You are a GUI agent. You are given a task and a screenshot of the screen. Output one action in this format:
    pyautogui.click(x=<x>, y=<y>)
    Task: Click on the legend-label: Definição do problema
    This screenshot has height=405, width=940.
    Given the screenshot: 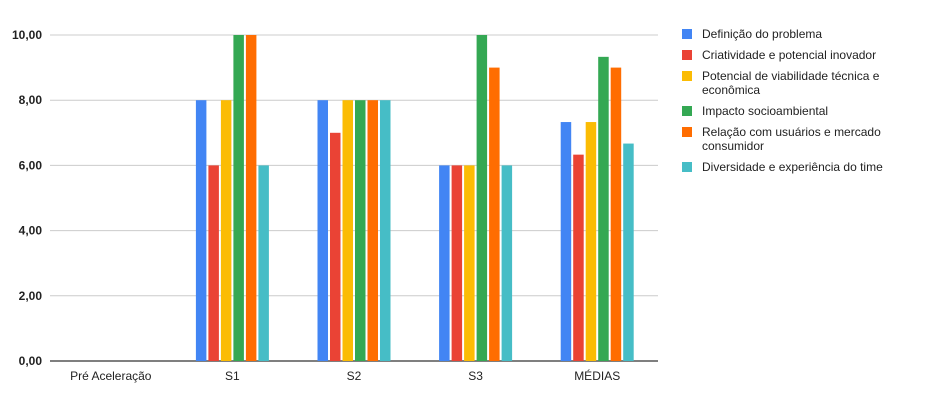 What is the action you would take?
    pyautogui.click(x=762, y=34)
    